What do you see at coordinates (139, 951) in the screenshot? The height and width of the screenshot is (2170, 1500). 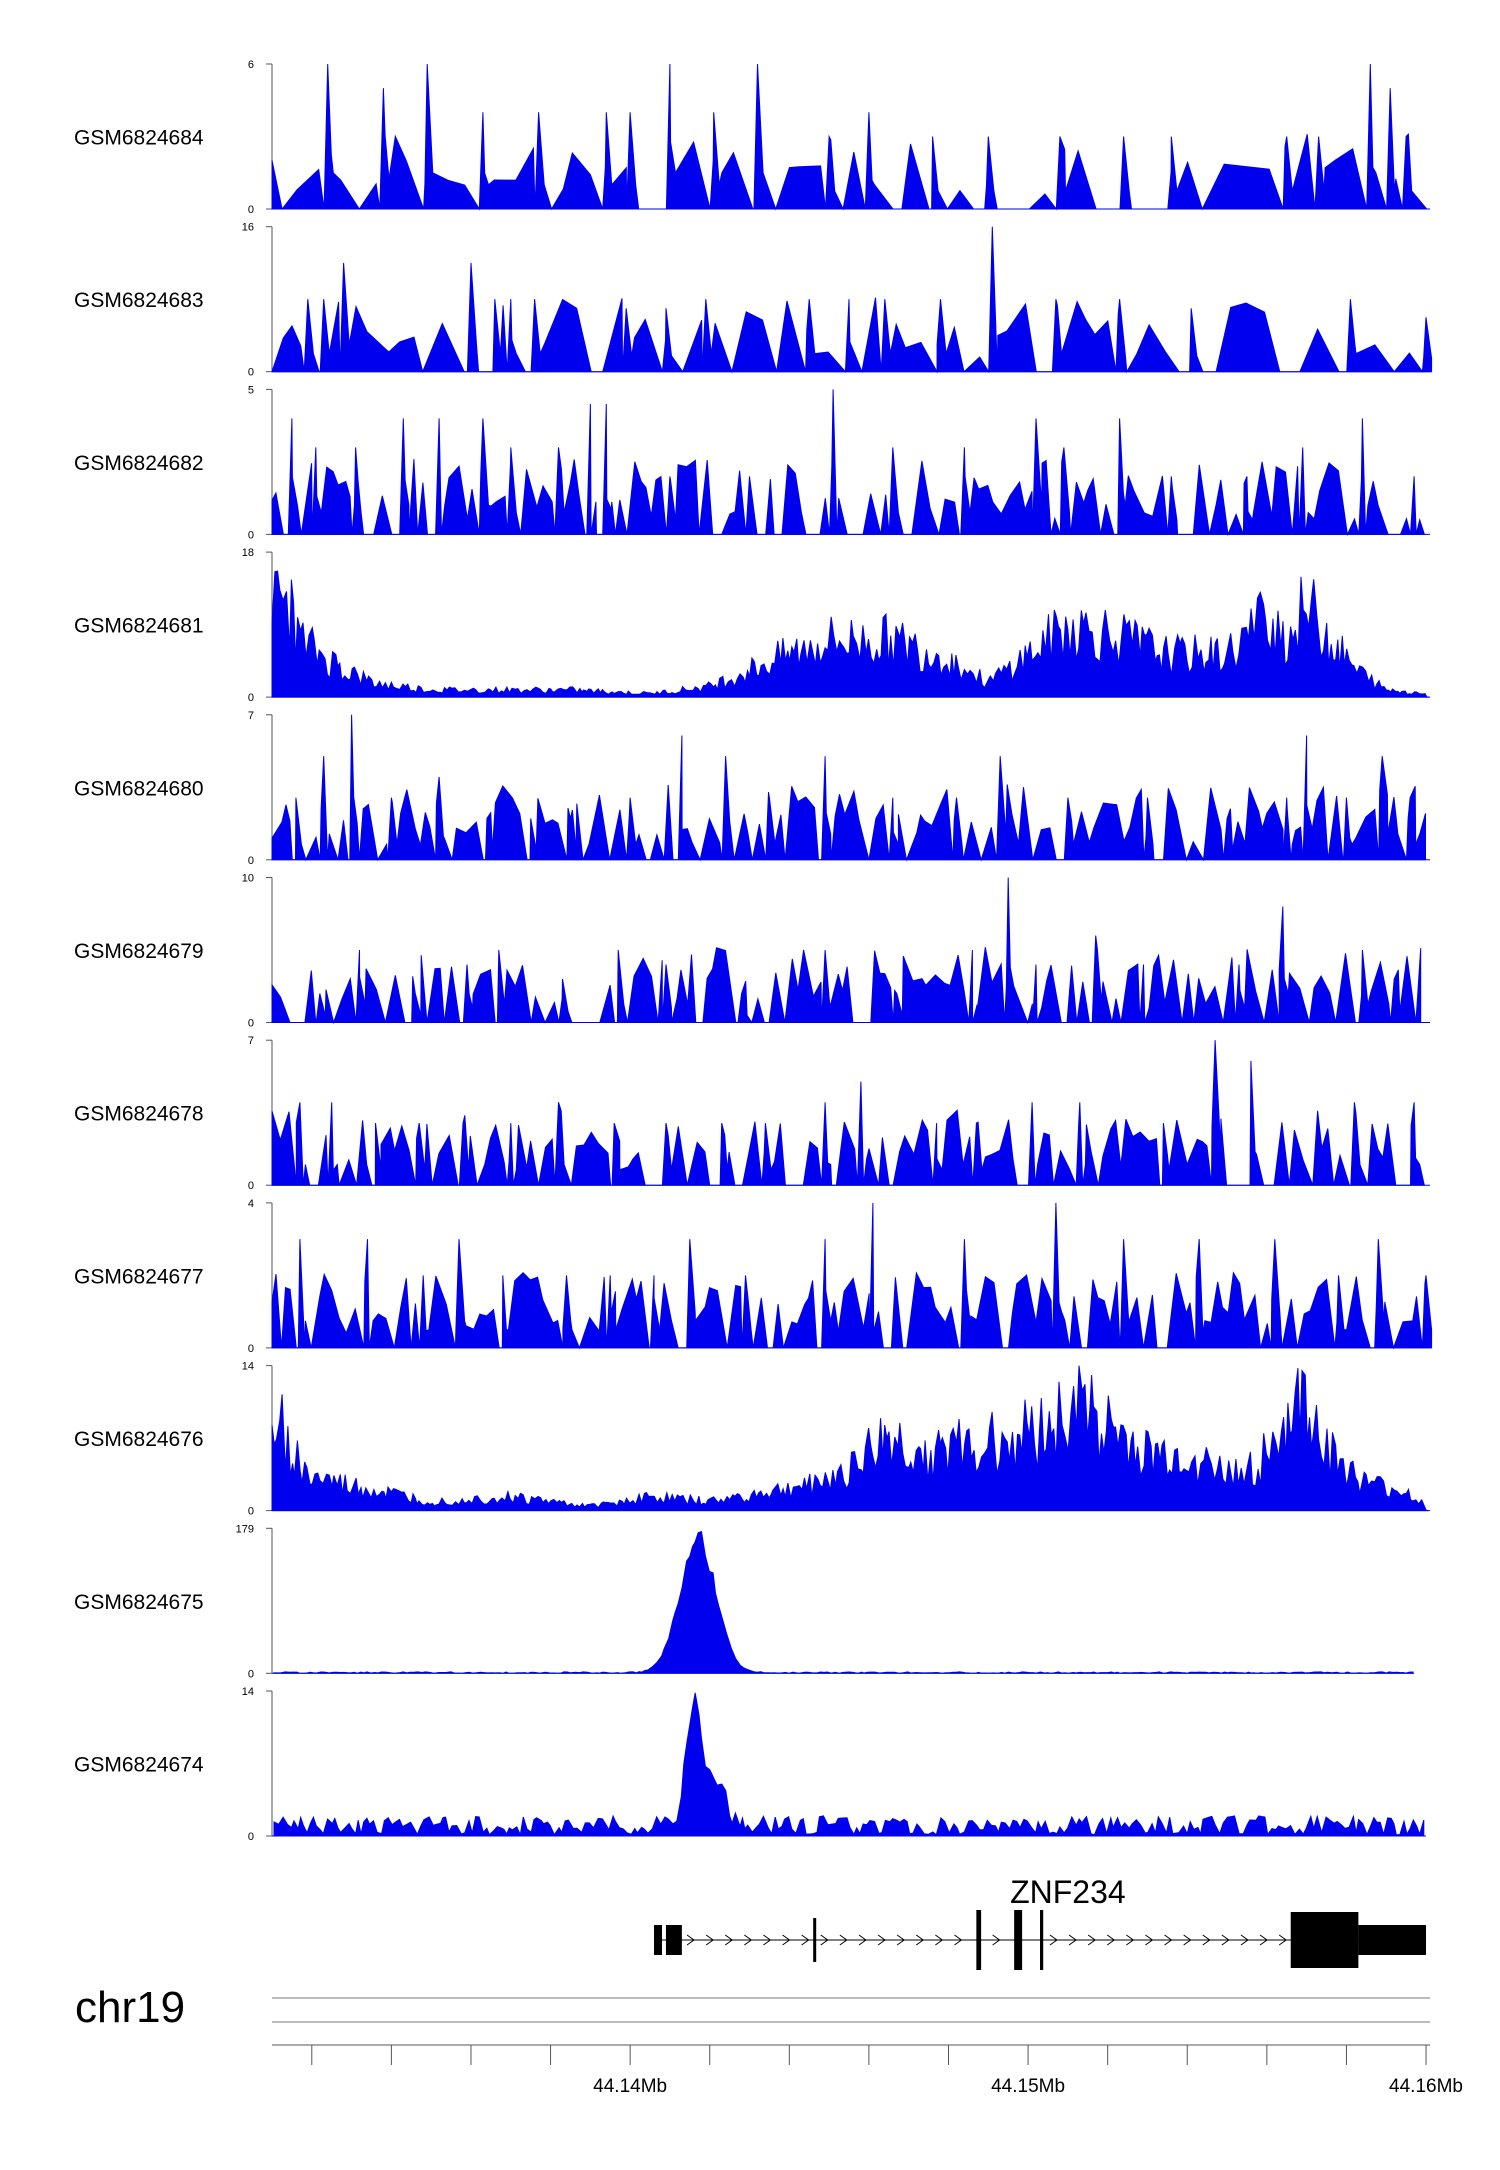 I see `track-label: GSM6824679` at bounding box center [139, 951].